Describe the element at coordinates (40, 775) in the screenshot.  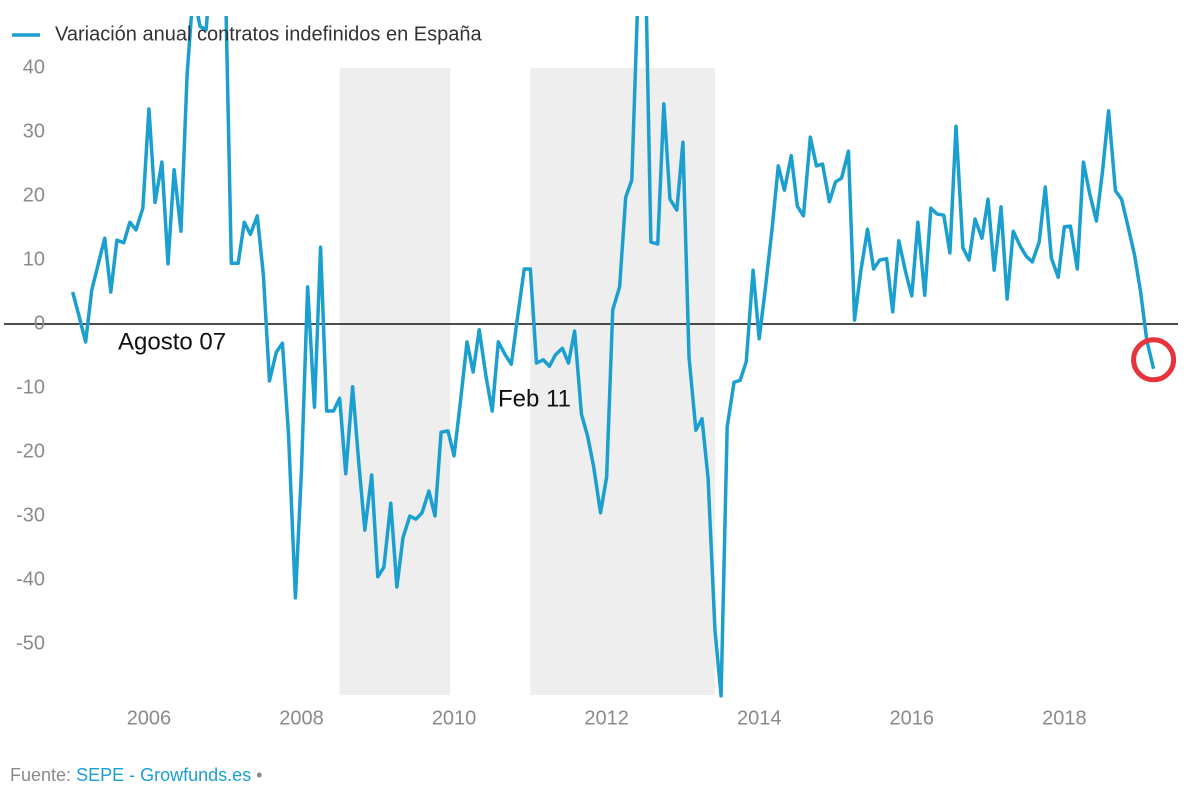
I see `source-label: Fuente:` at that location.